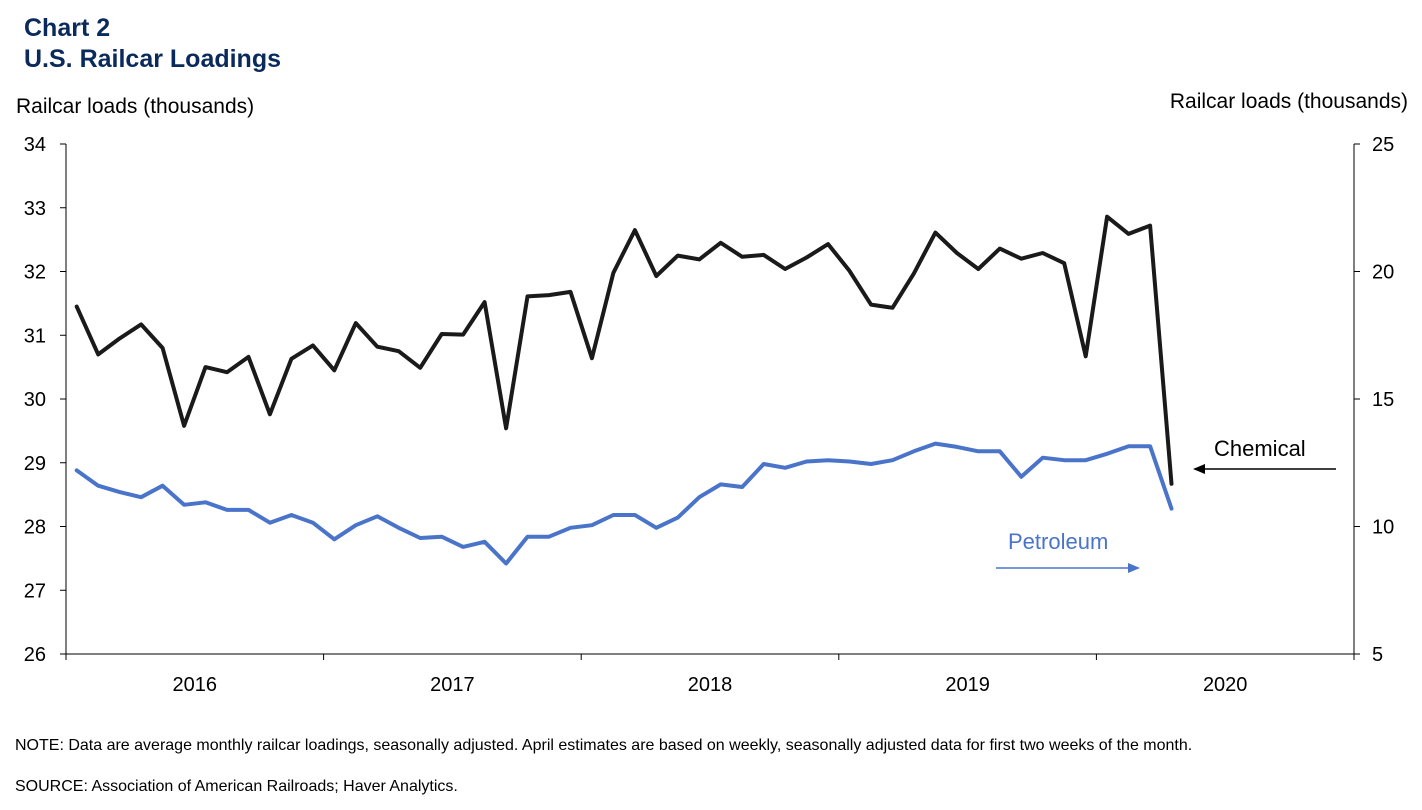  Describe the element at coordinates (1383, 400) in the screenshot. I see `right-y-tick-label: 15` at that location.